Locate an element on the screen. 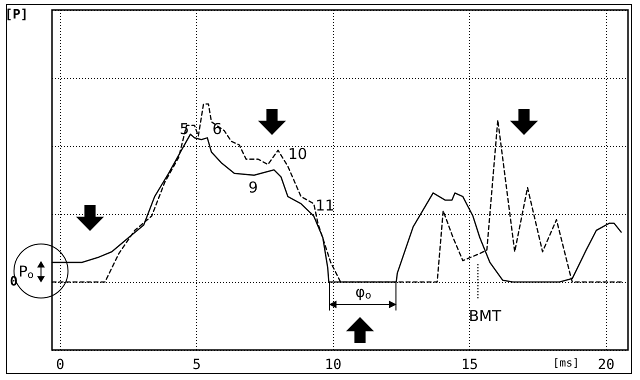  x-tick-label: 20 is located at coordinates (606, 365).